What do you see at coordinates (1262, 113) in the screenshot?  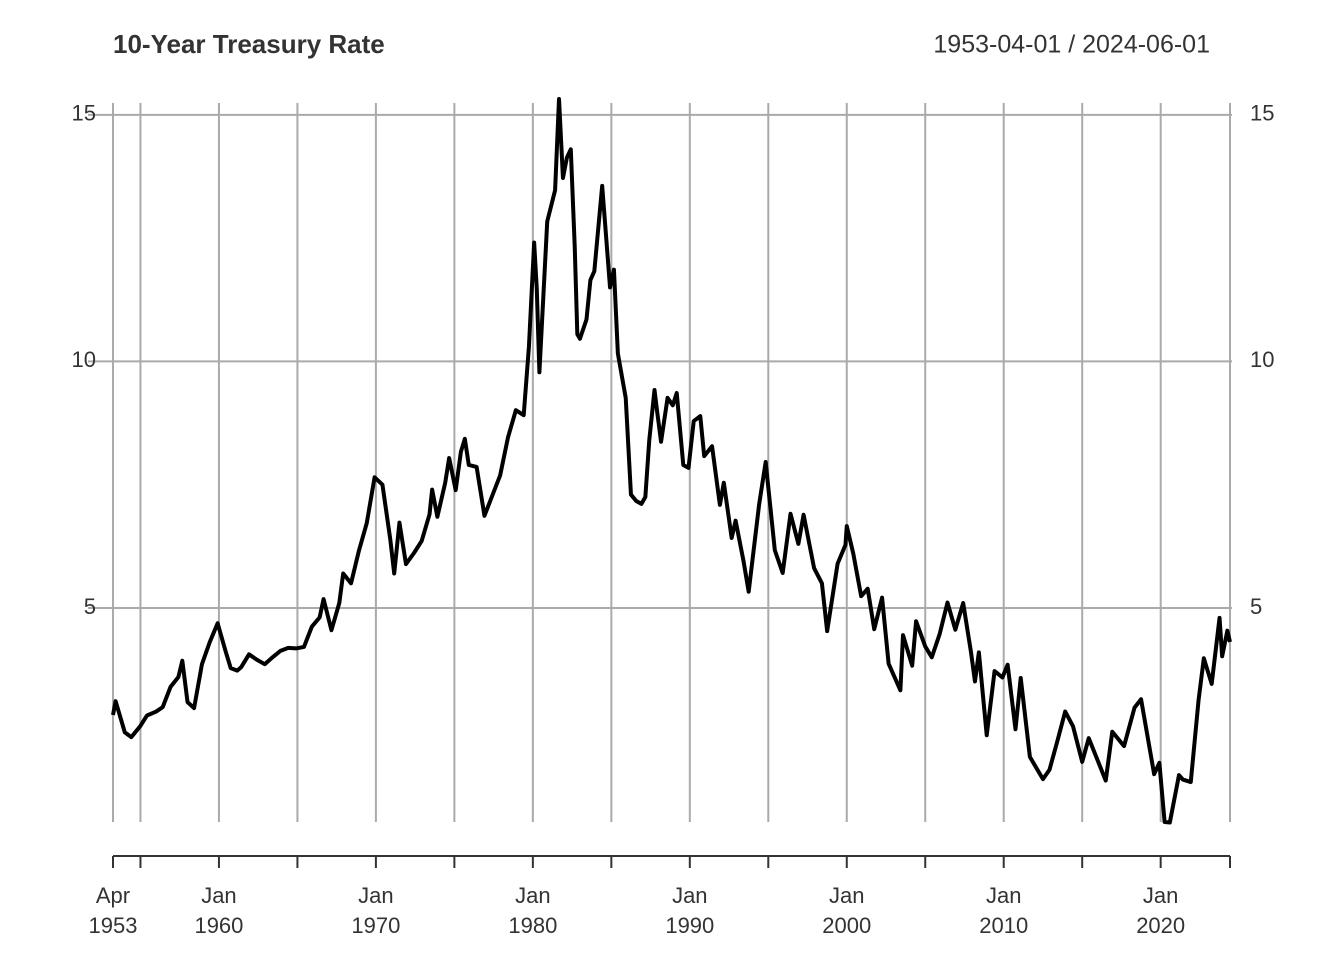 I see `y-tick-label-right: 15` at bounding box center [1262, 113].